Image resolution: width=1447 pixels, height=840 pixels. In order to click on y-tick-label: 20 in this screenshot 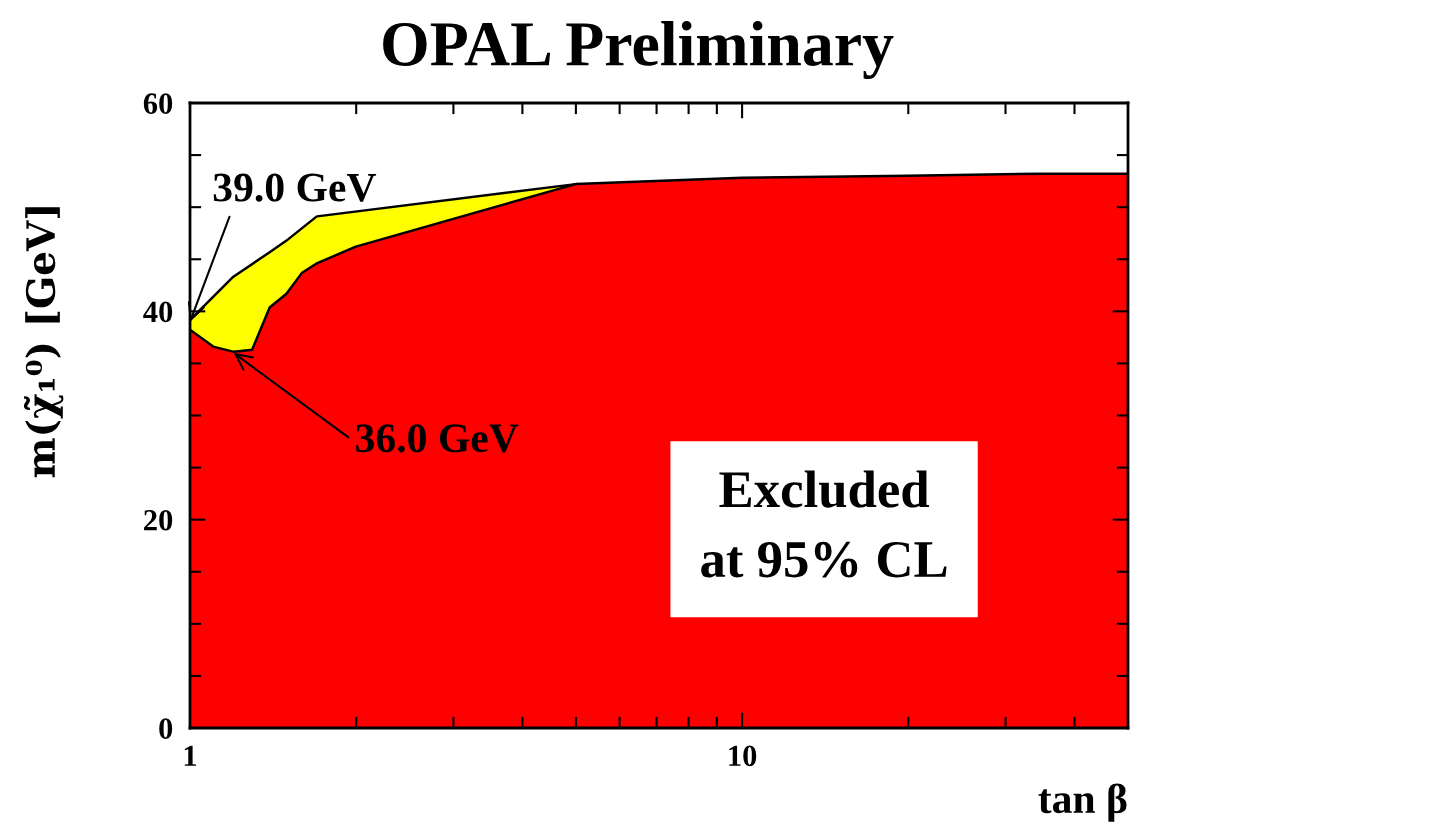, I will do `click(158, 520)`.